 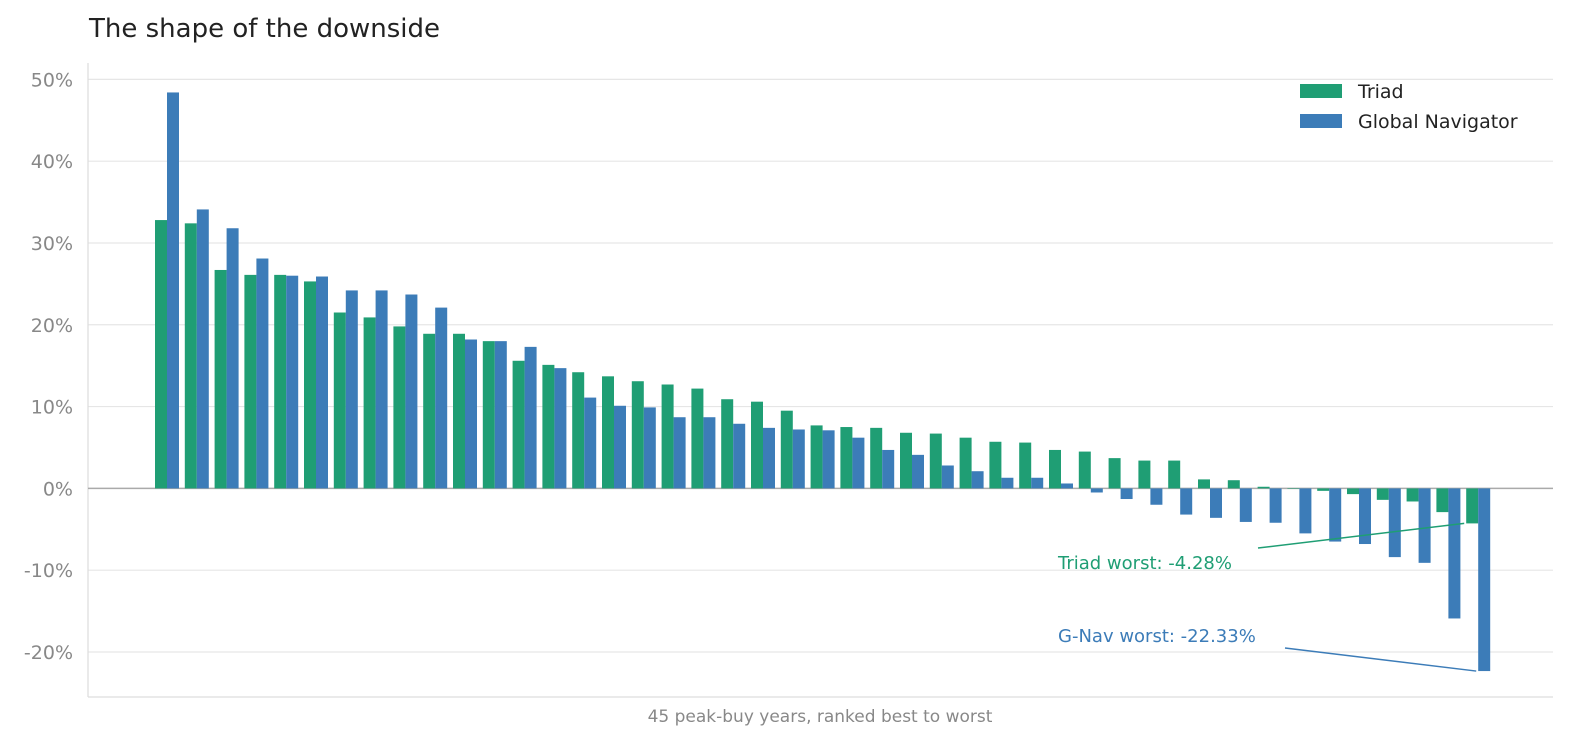 I want to click on y-tick-label: 0%, so click(x=58, y=489).